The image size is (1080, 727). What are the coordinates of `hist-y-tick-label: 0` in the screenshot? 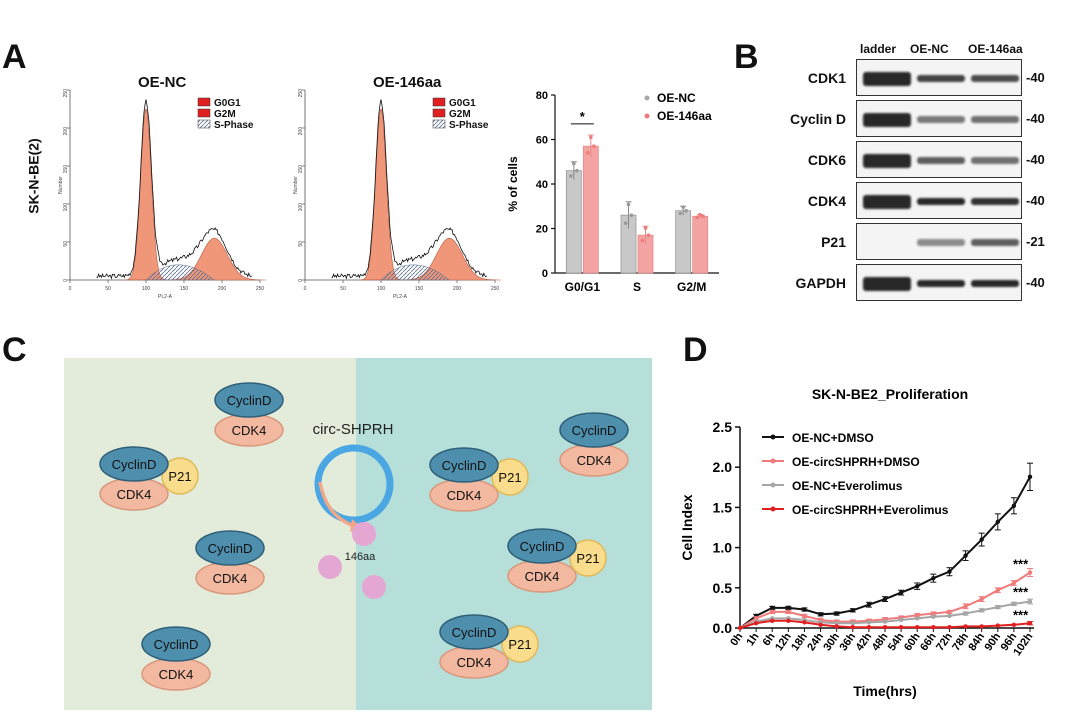 It's located at (66, 280).